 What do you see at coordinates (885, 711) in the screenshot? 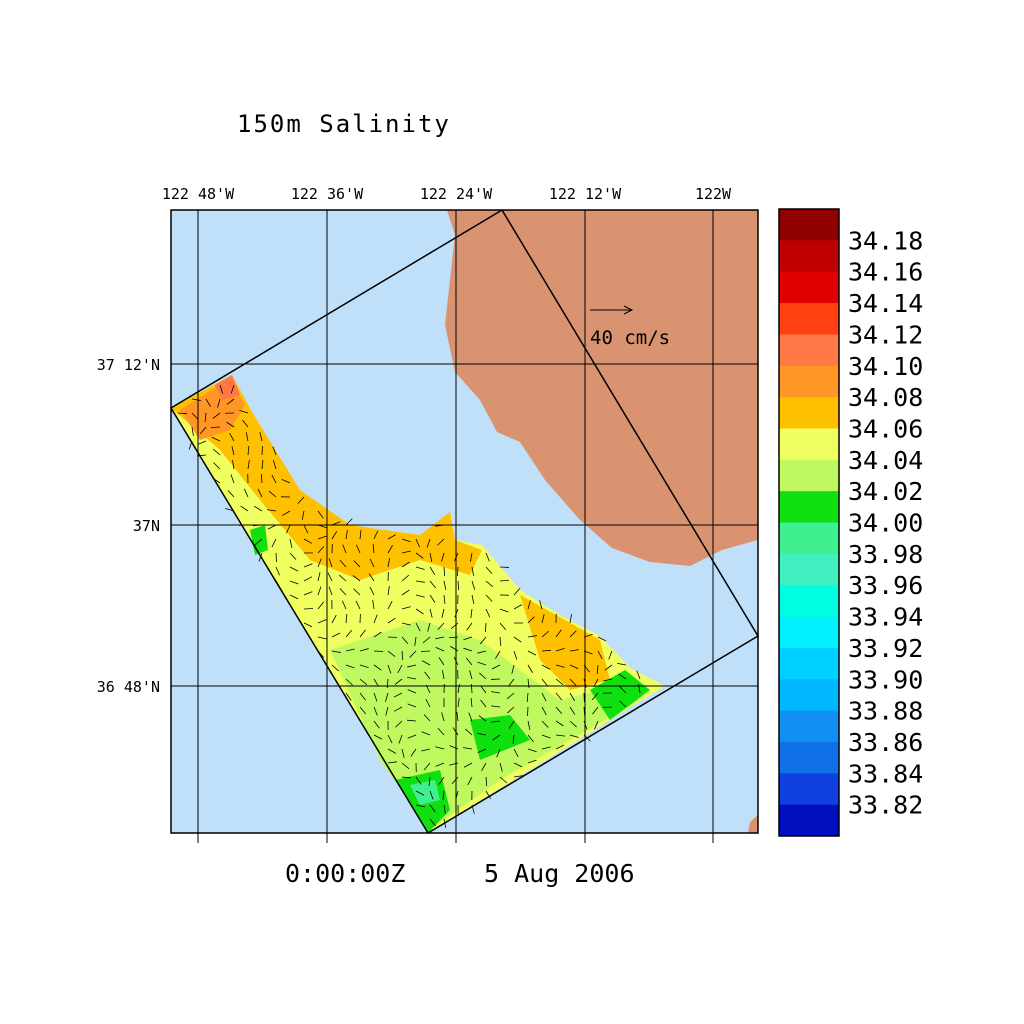
I see `colorbar-label: 33.88` at bounding box center [885, 711].